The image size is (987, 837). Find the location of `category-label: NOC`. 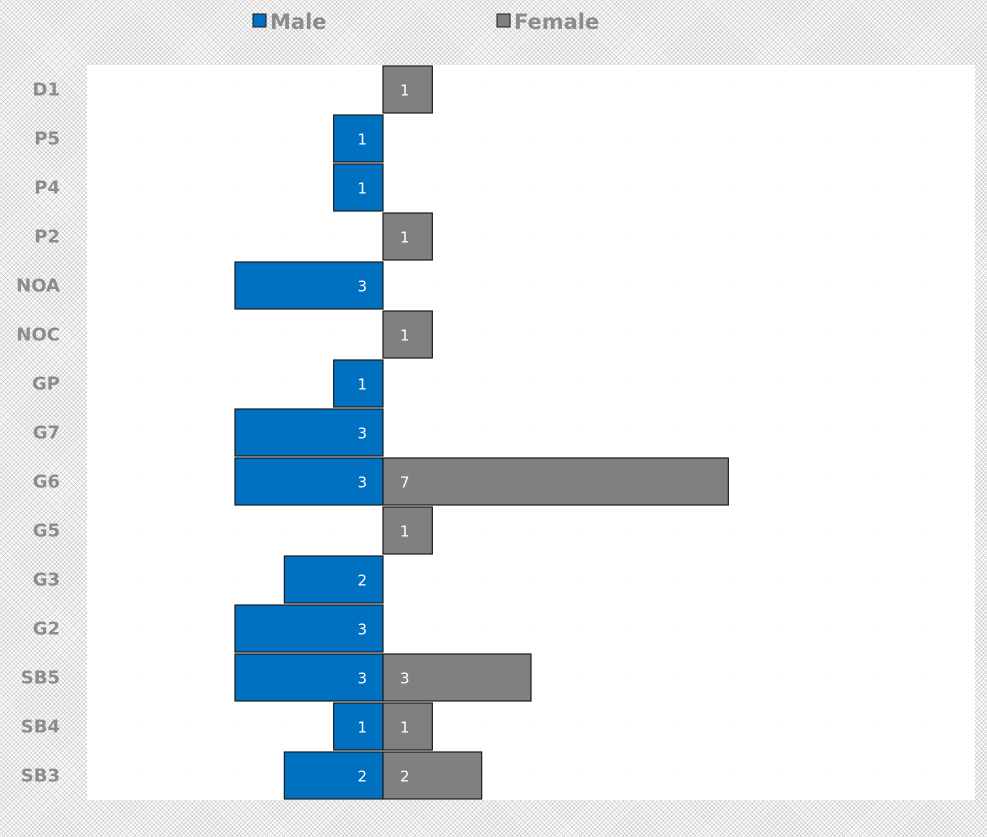

category-label: NOC is located at coordinates (38, 335).